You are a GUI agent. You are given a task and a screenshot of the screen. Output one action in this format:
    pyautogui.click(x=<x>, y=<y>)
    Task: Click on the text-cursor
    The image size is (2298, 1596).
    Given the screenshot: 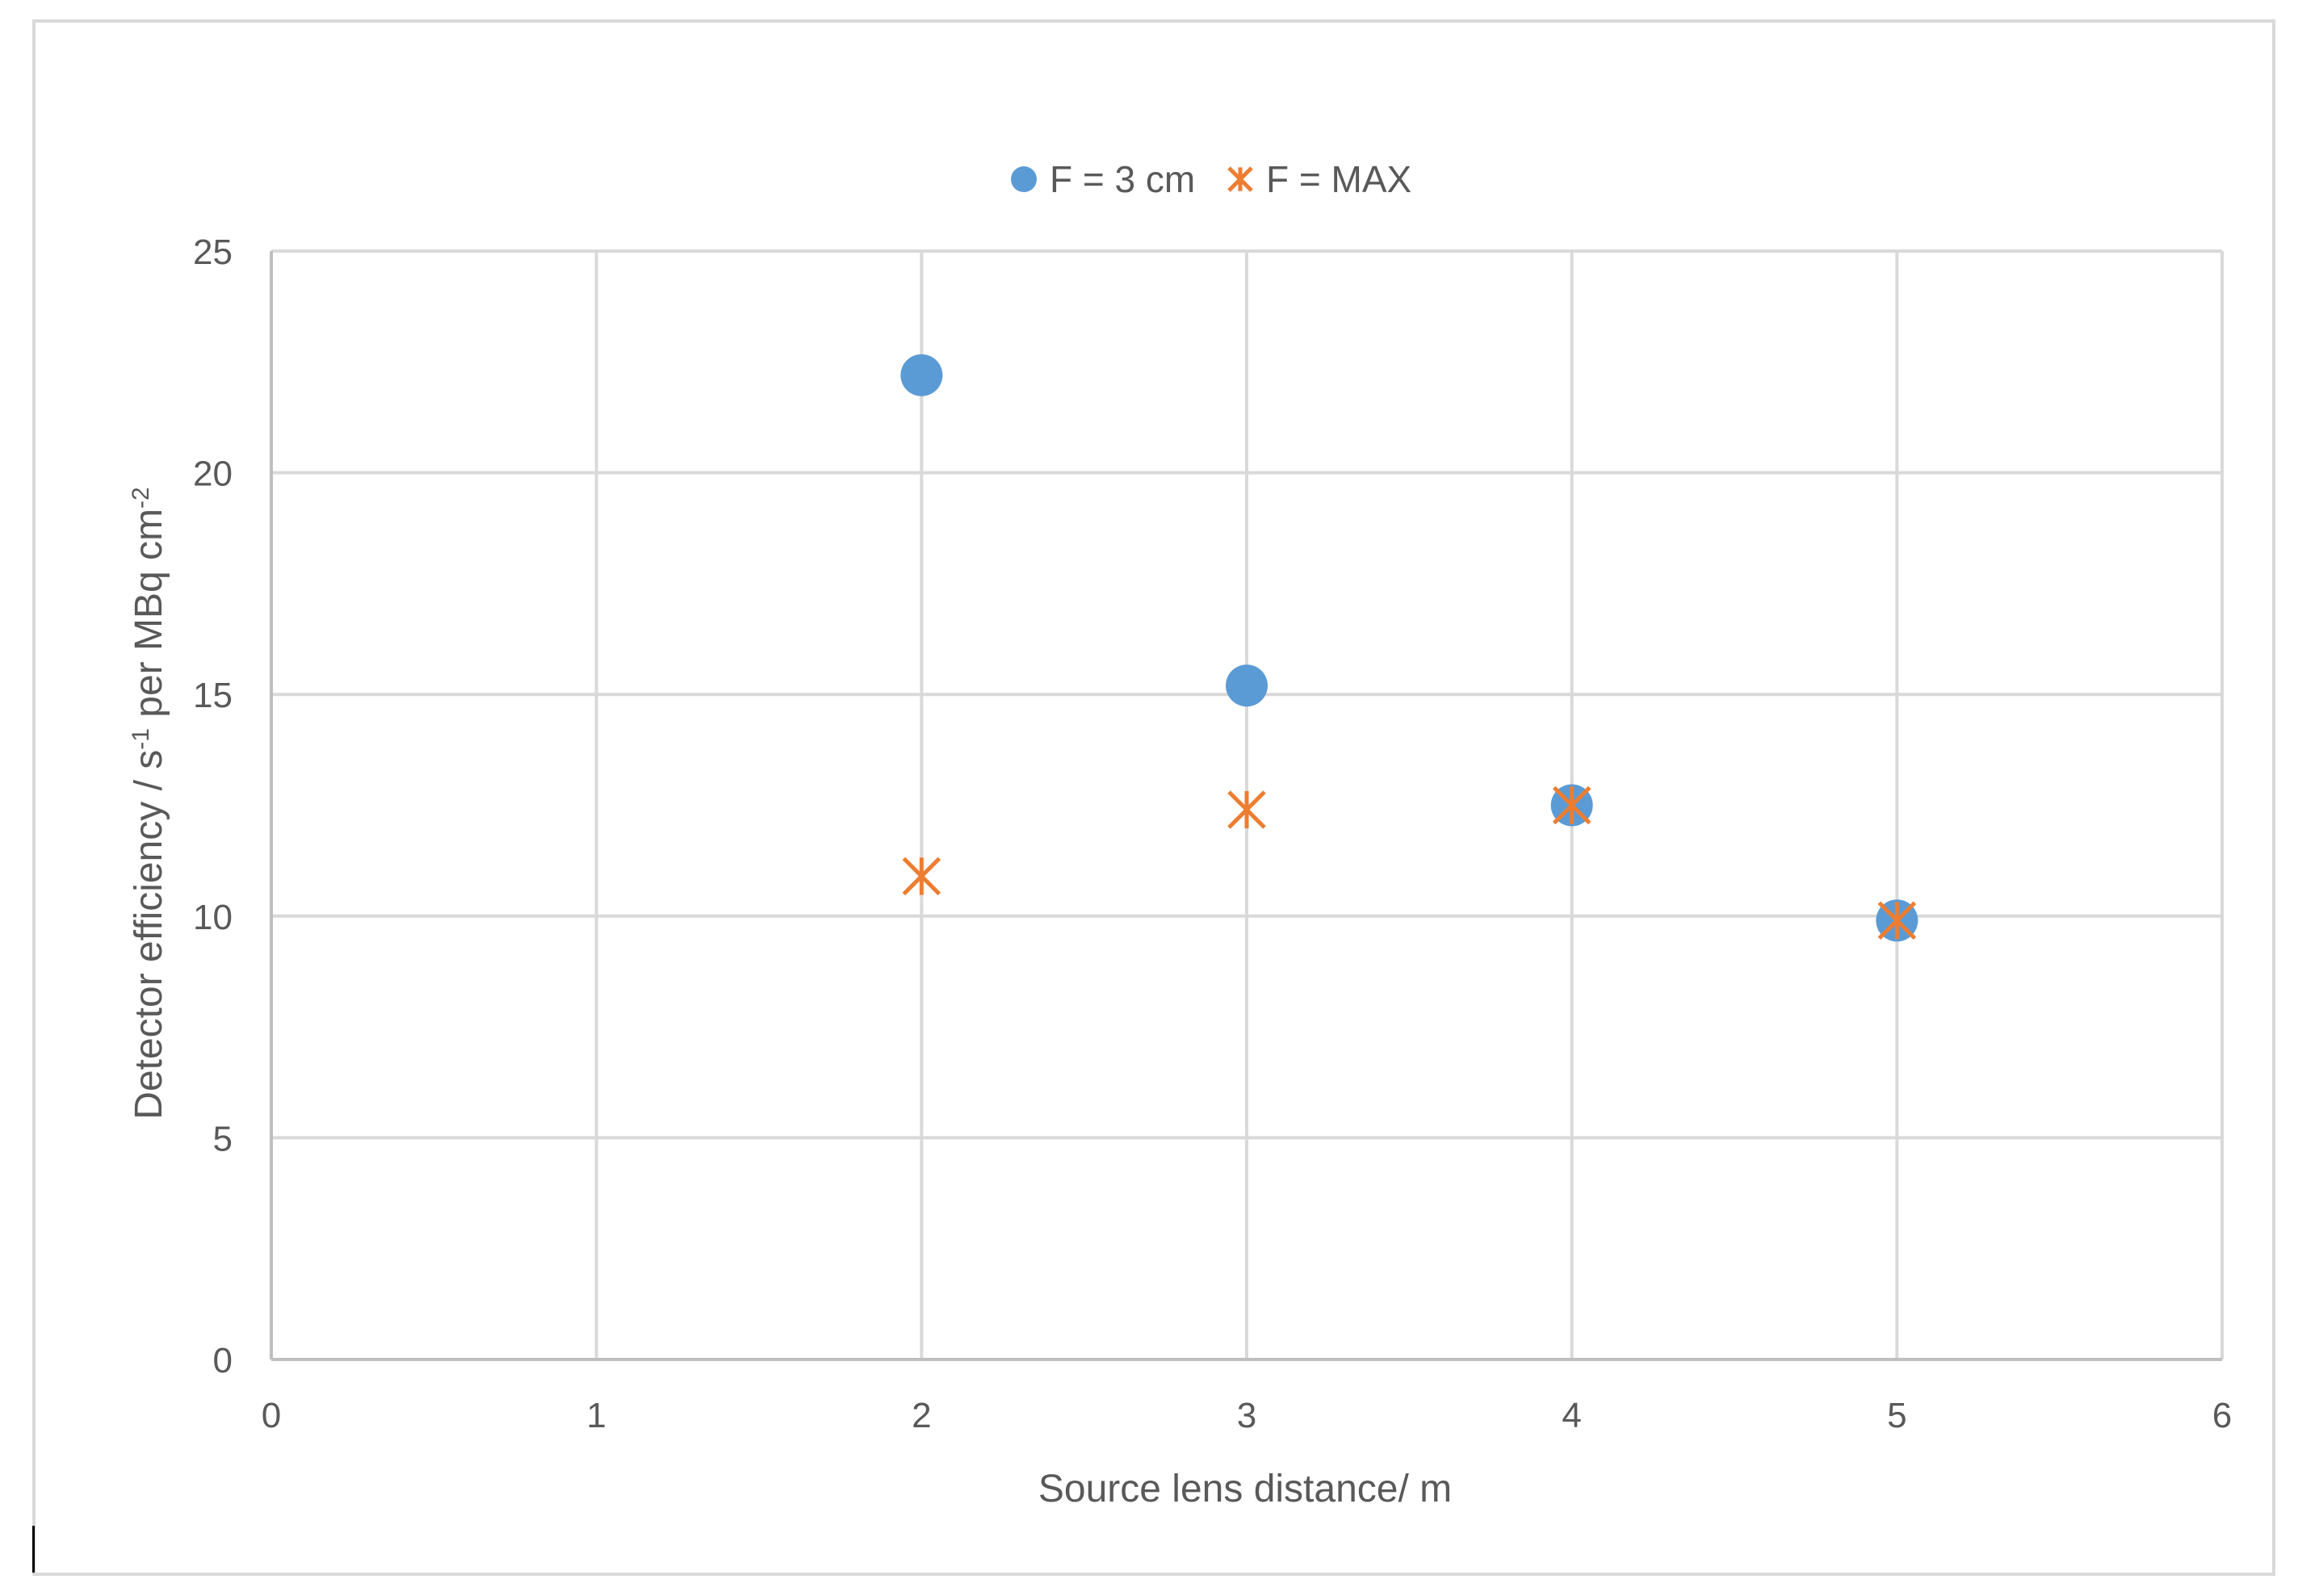 What is the action you would take?
    pyautogui.click(x=33, y=1549)
    